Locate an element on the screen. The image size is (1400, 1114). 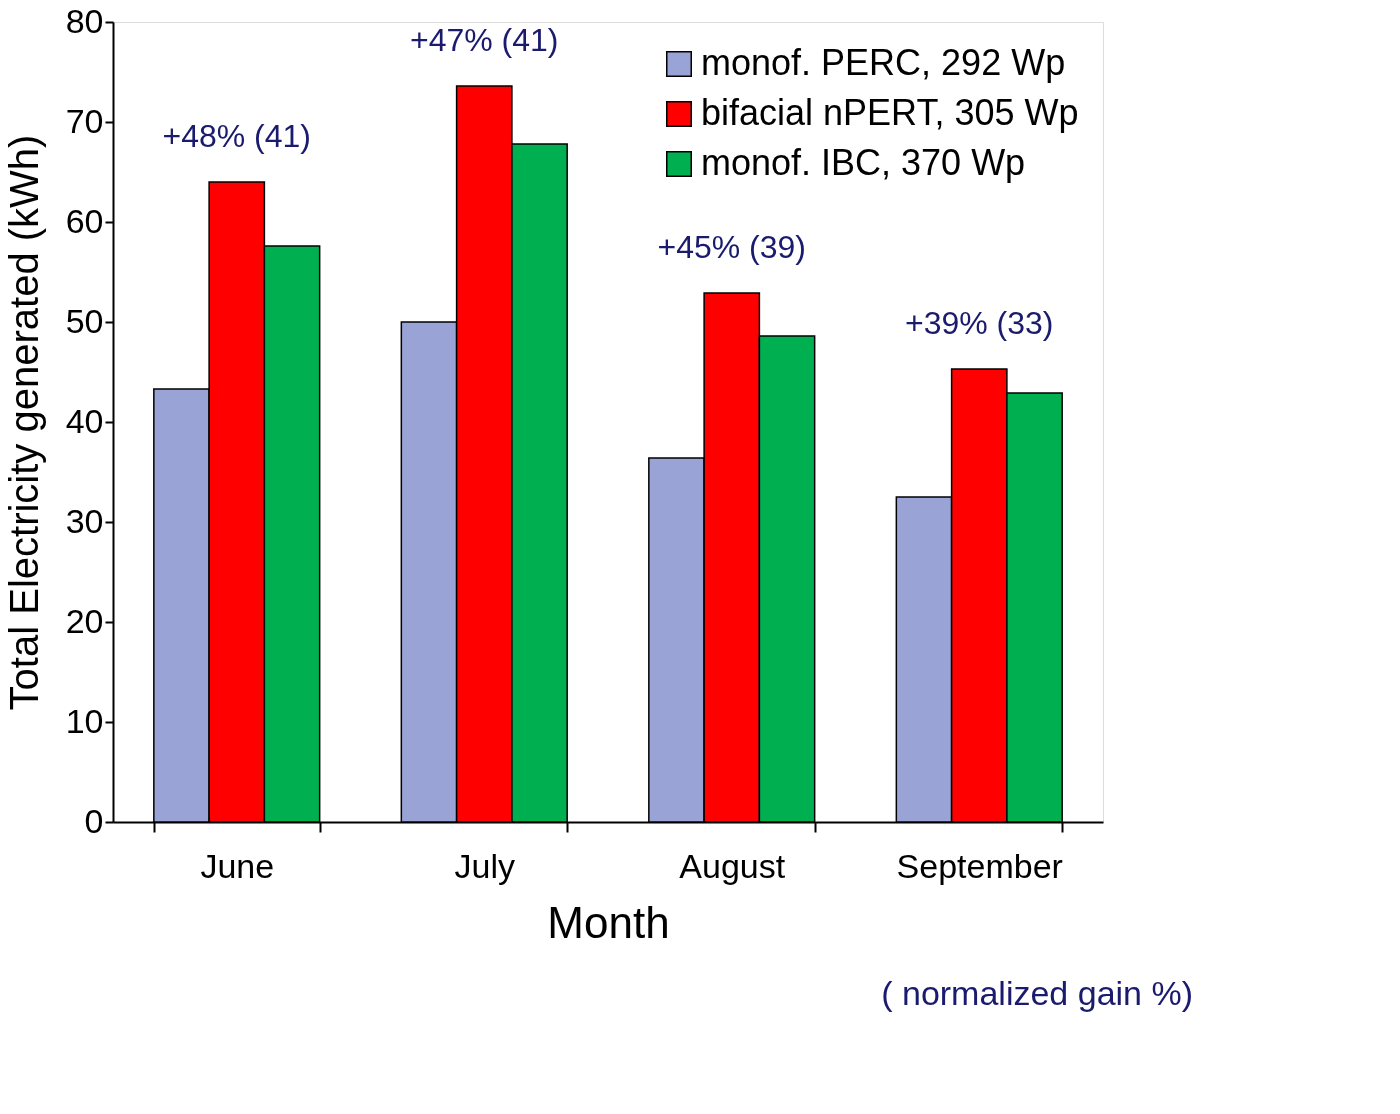
annotation: +45% (39) is located at coordinates (732, 247).